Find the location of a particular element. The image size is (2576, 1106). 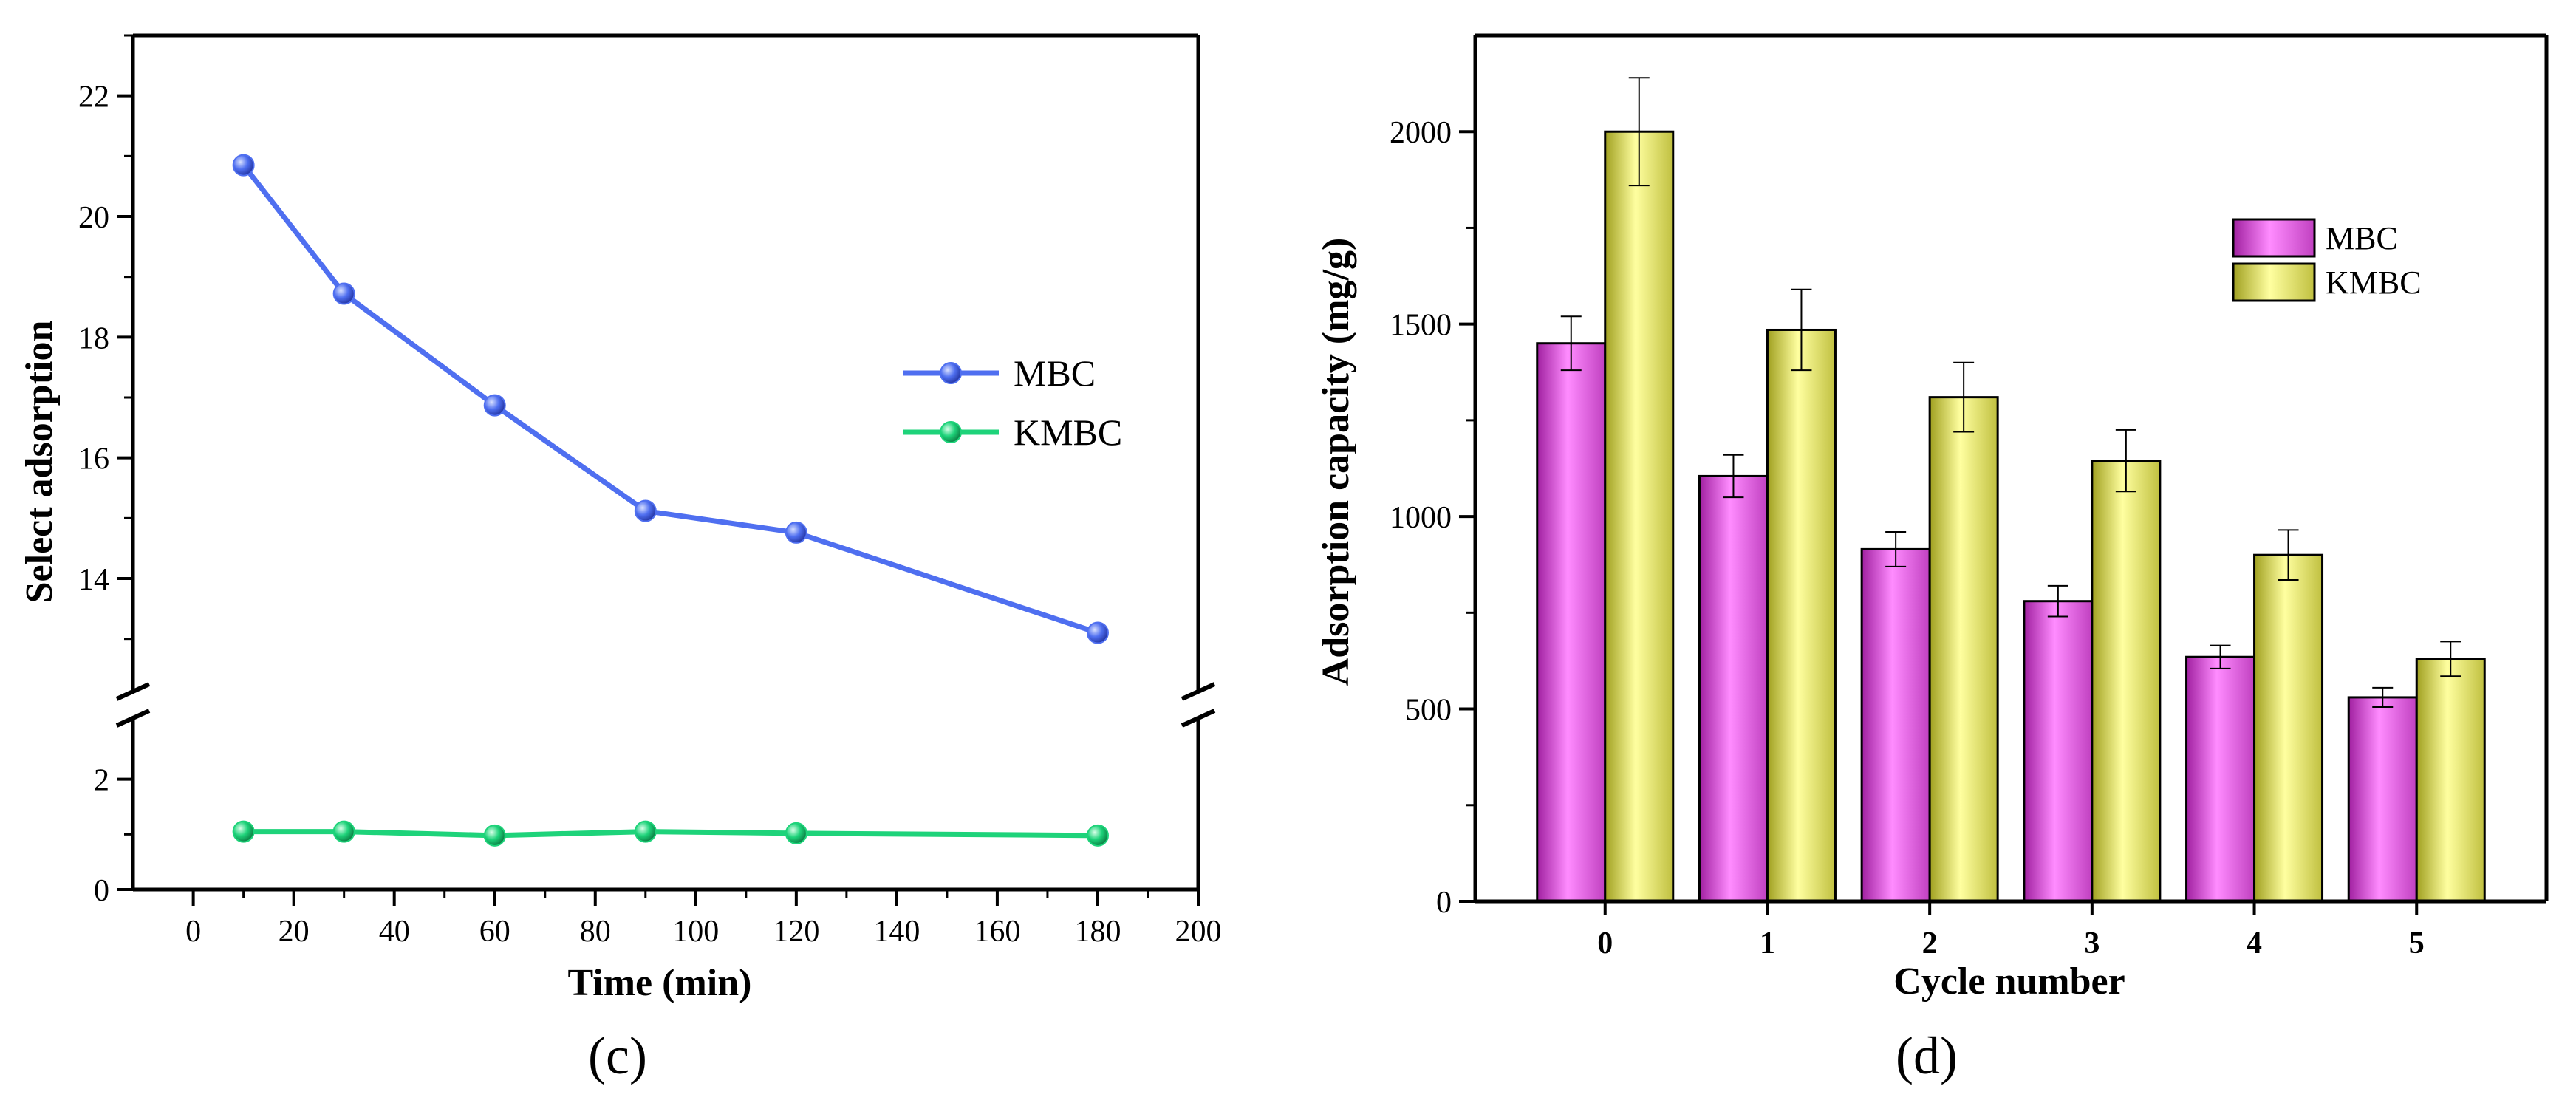

y-tick-label: 1000 is located at coordinates (1421, 518).